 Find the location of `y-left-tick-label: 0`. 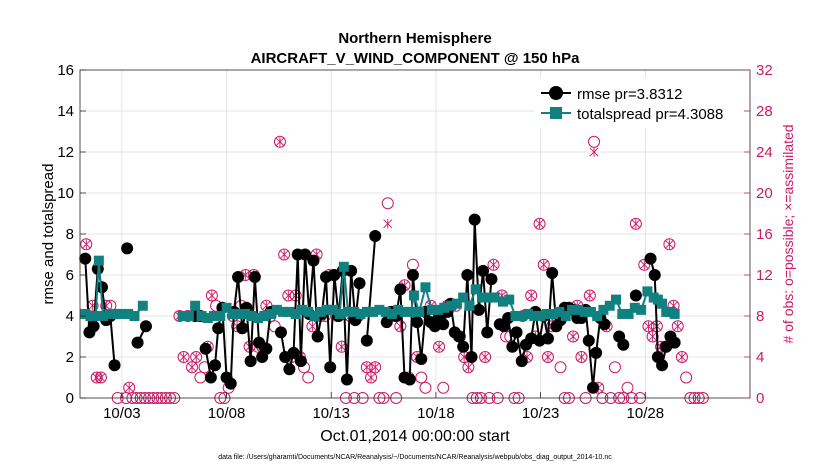

y-left-tick-label: 0 is located at coordinates (70, 398).